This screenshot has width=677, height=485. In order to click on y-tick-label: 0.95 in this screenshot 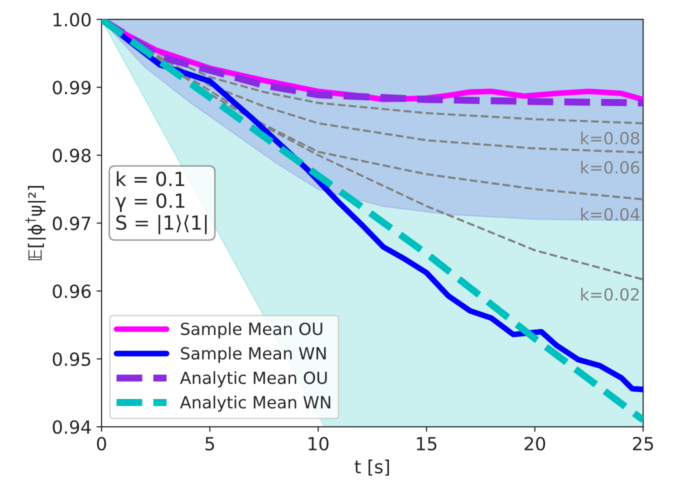, I will do `click(71, 359)`.